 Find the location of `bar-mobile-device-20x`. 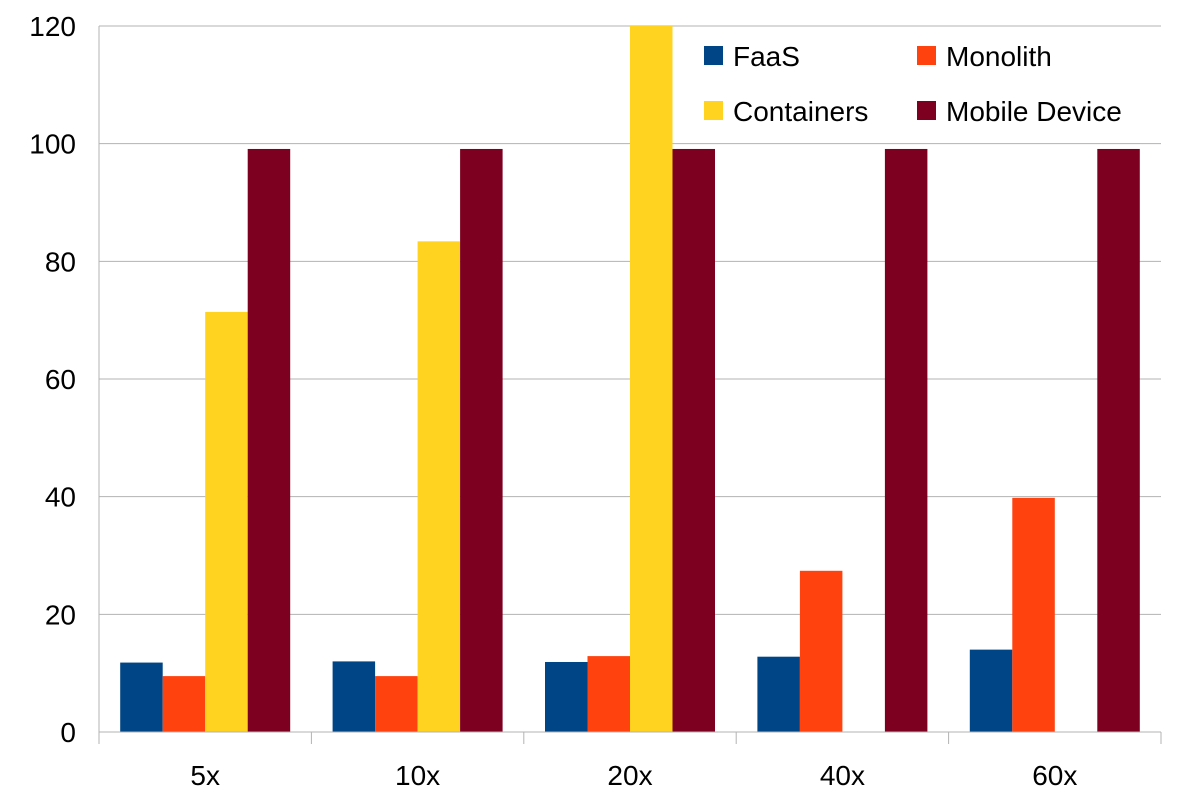

bar-mobile-device-20x is located at coordinates (693, 440).